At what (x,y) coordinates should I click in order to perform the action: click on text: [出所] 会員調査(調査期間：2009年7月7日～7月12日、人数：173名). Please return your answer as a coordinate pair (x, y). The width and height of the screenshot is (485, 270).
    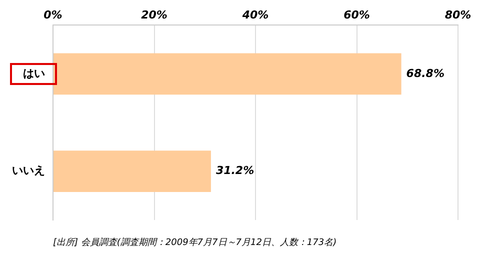
    Looking at the image, I should click on (195, 242).